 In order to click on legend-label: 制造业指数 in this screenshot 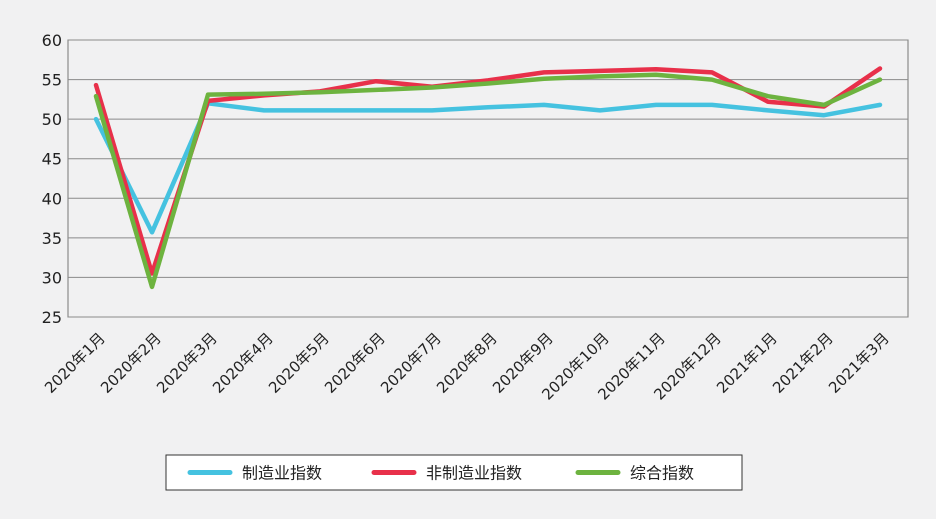, I will do `click(282, 473)`.